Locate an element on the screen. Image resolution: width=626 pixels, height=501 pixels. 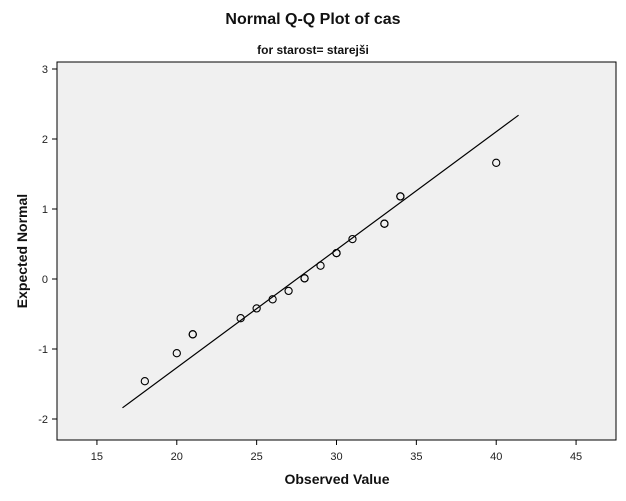
x-tick-label: 45 is located at coordinates (576, 457).